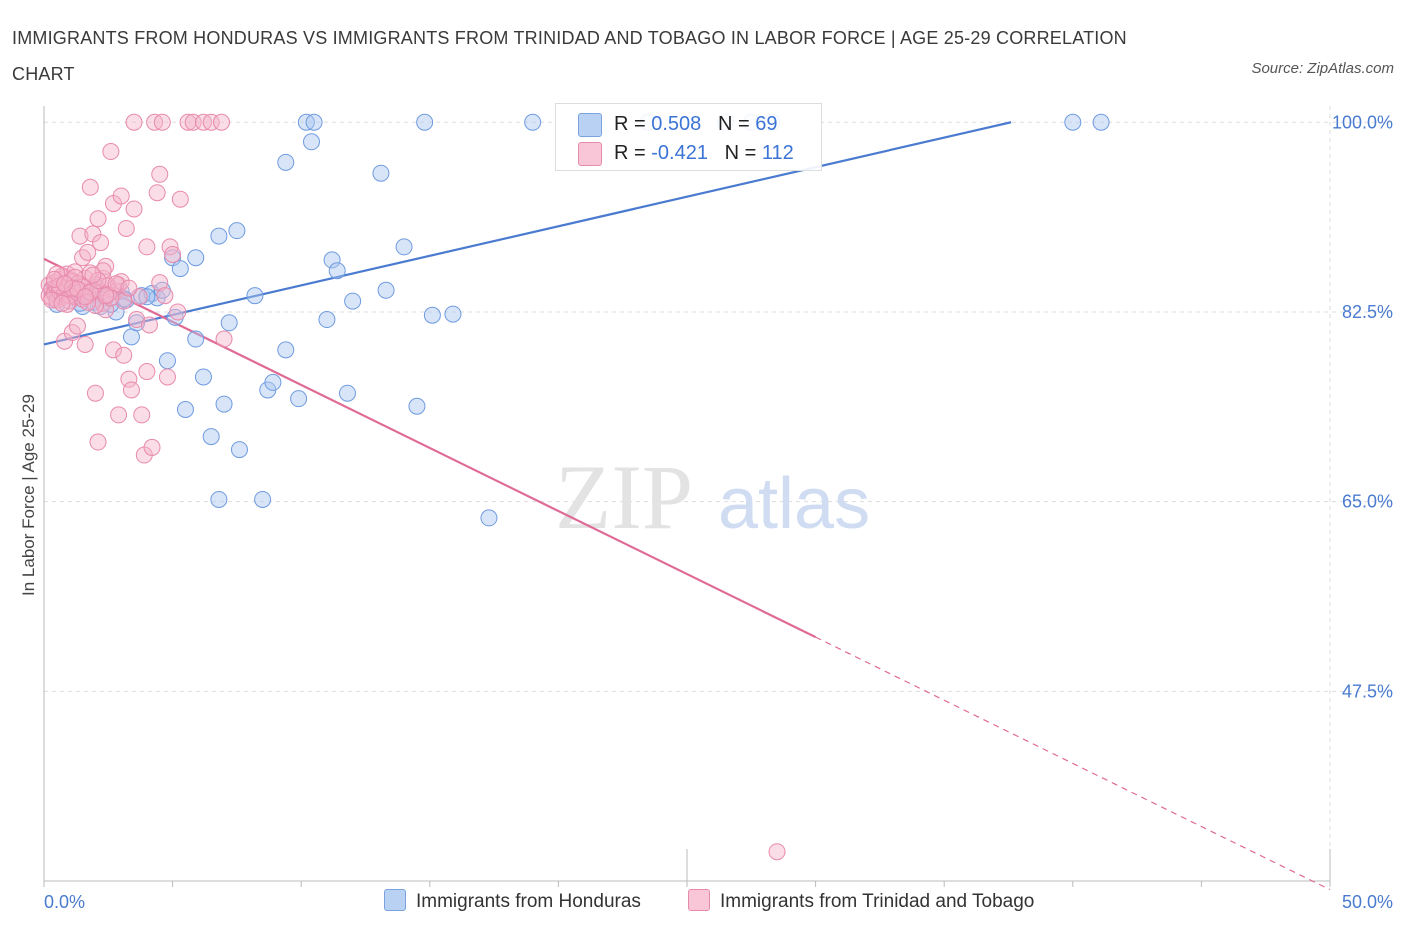  Describe the element at coordinates (590, 154) in the screenshot. I see `legend-swatch-pink` at that location.